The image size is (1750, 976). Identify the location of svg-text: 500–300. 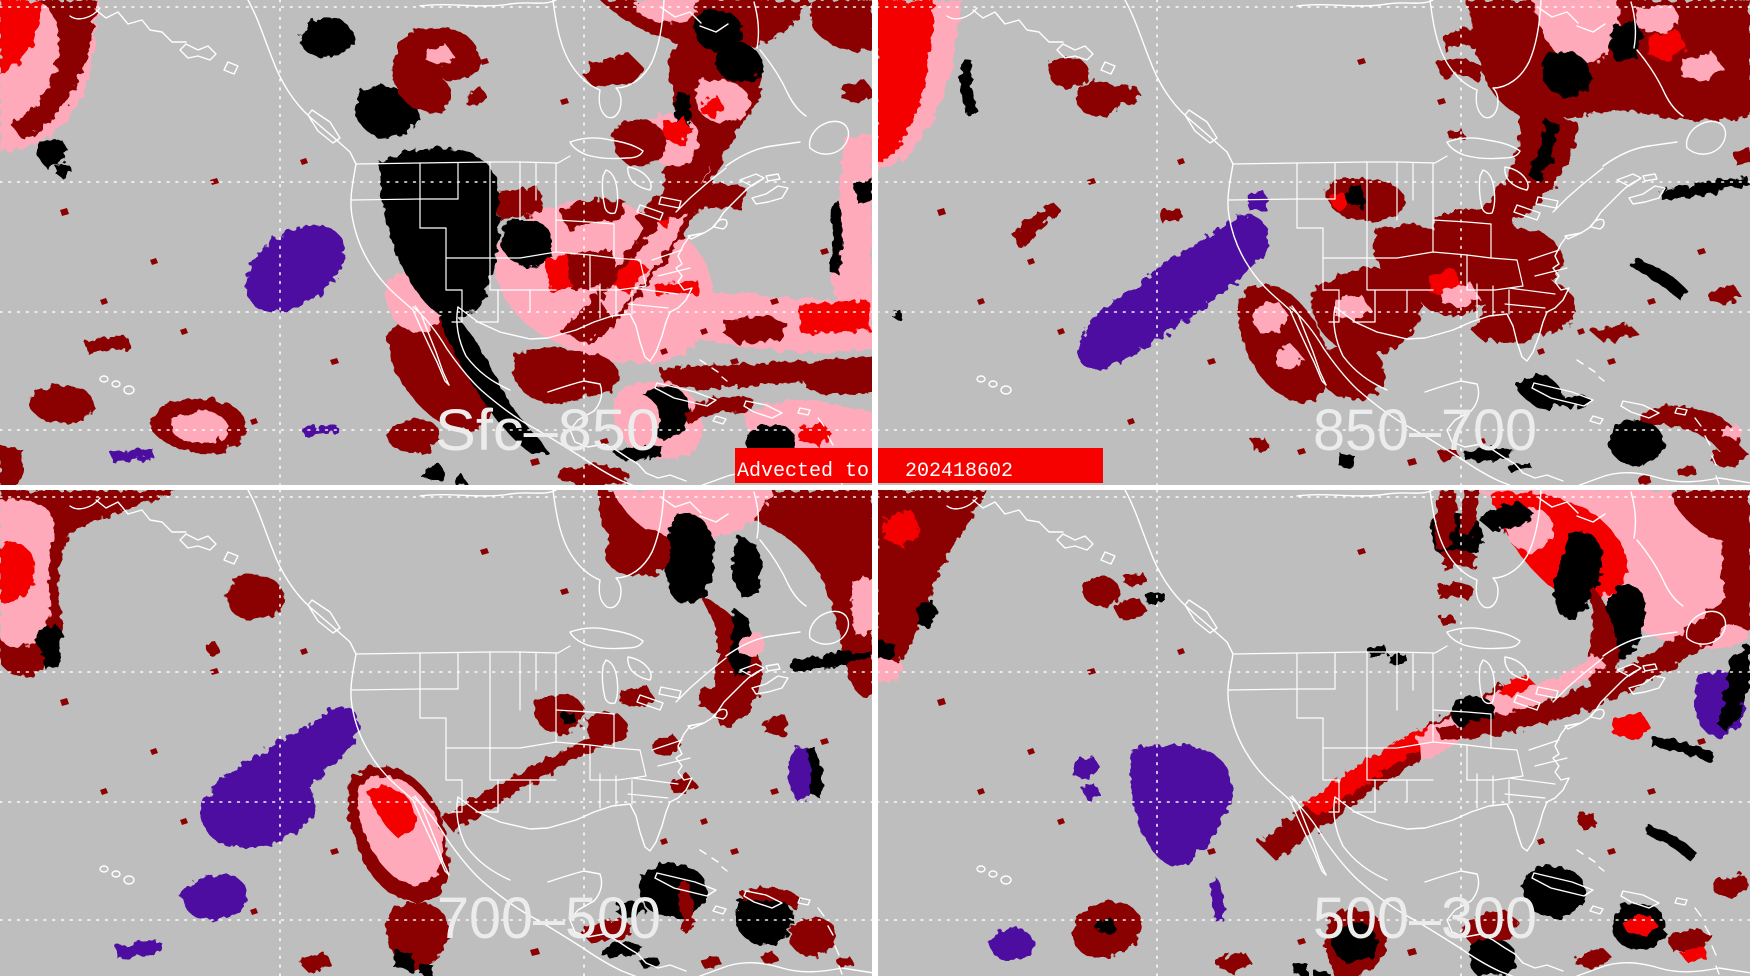
(1425, 918).